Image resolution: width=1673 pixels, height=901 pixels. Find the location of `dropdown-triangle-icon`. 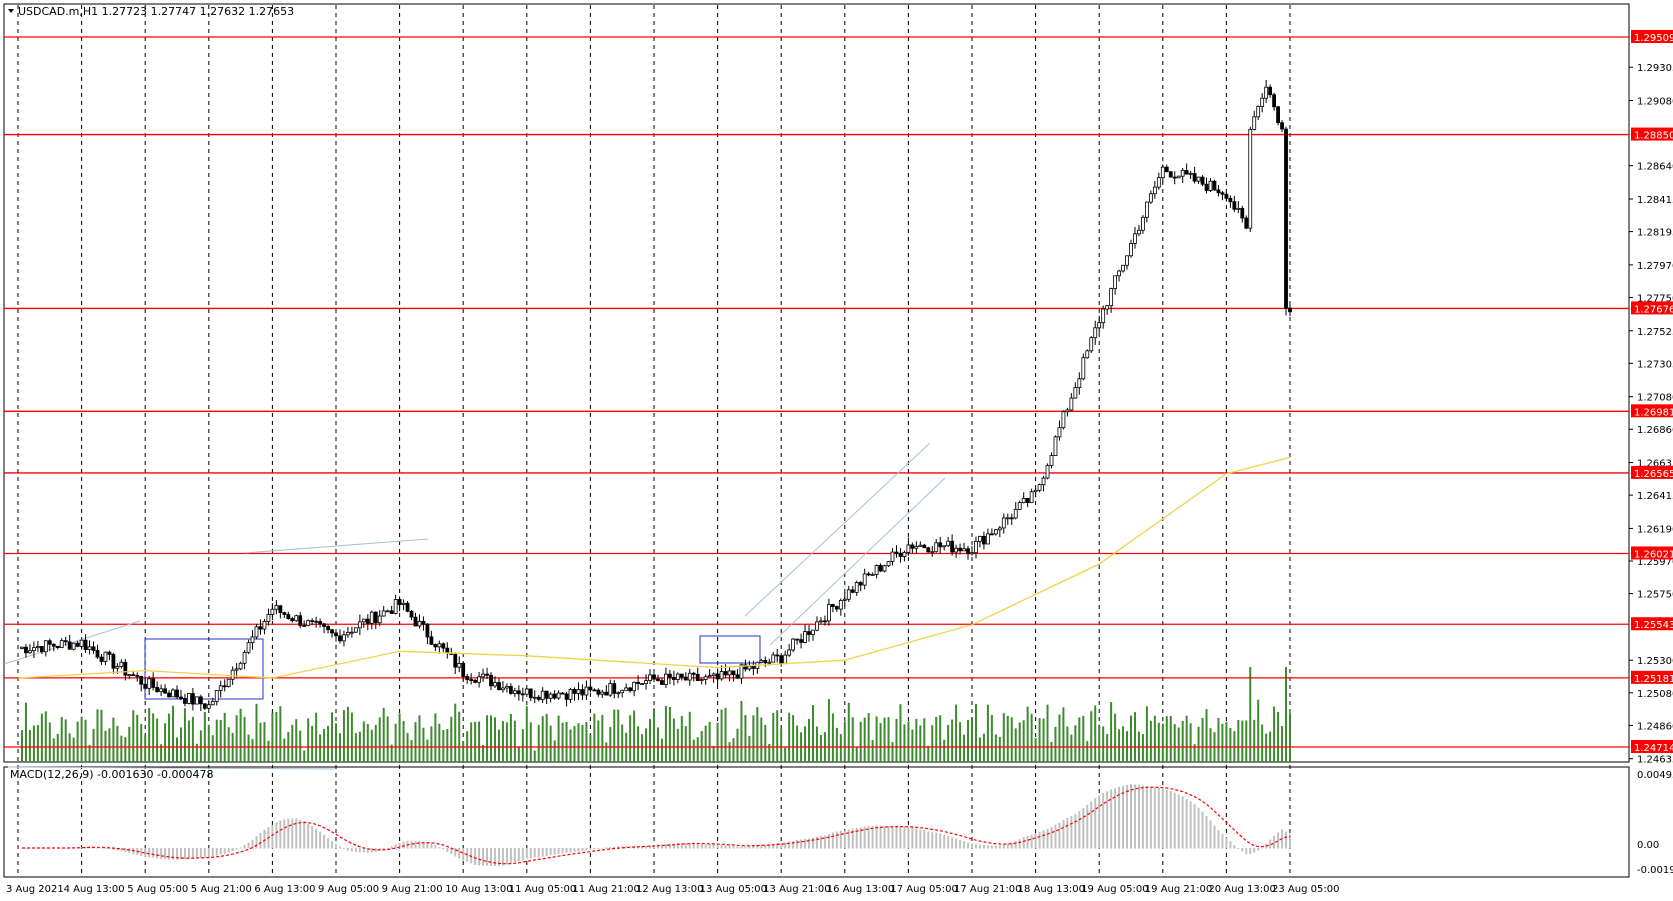

dropdown-triangle-icon is located at coordinates (11, 11).